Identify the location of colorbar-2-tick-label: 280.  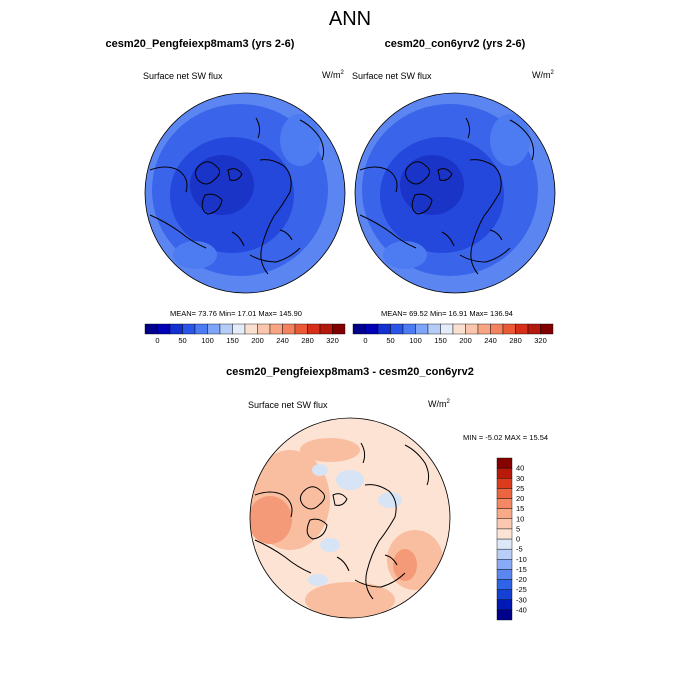
(515, 340).